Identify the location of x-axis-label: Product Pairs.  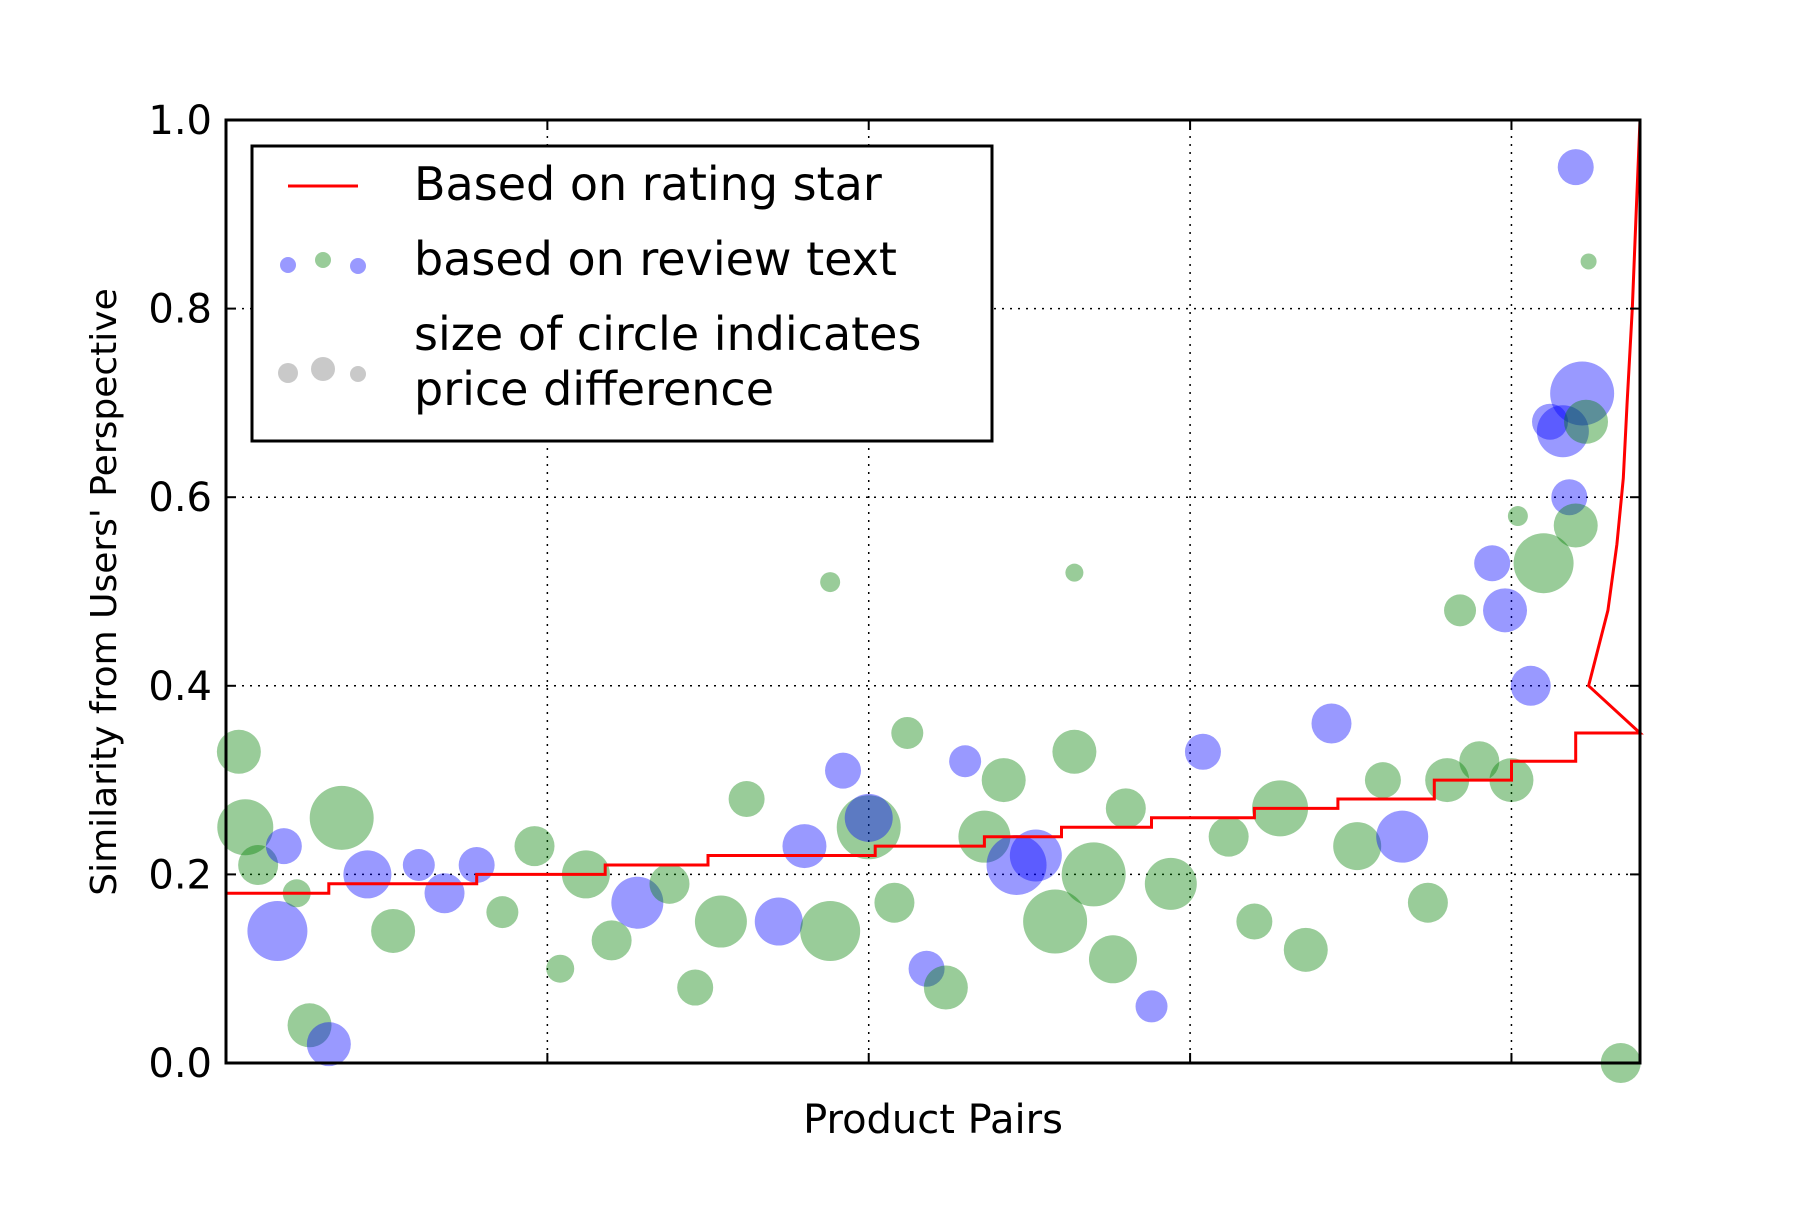
(933, 1120).